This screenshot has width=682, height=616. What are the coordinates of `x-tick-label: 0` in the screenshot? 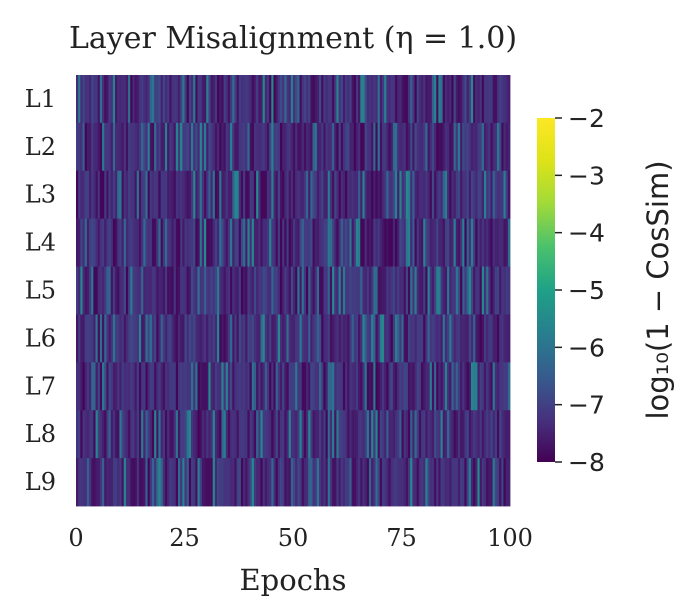 It's located at (75, 538).